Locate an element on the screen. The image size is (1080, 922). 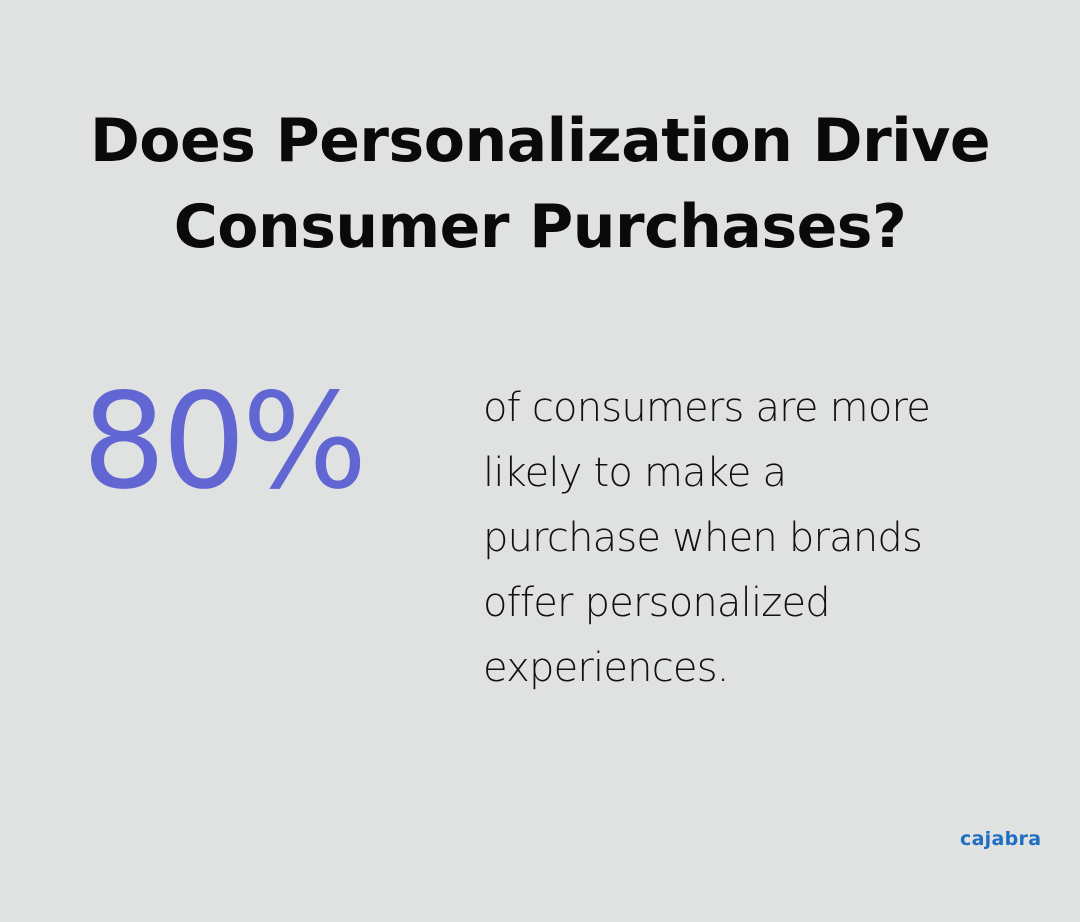
brand-logo: cajabra is located at coordinates (1001, 839).